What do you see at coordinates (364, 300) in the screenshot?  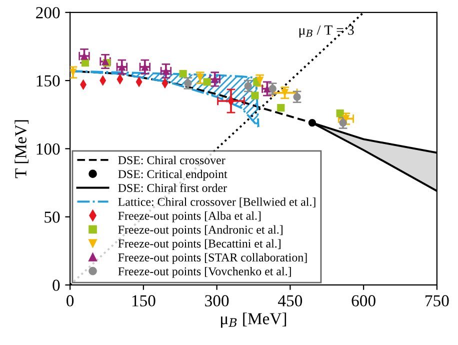 I see `x-tick-label: 600` at bounding box center [364, 300].